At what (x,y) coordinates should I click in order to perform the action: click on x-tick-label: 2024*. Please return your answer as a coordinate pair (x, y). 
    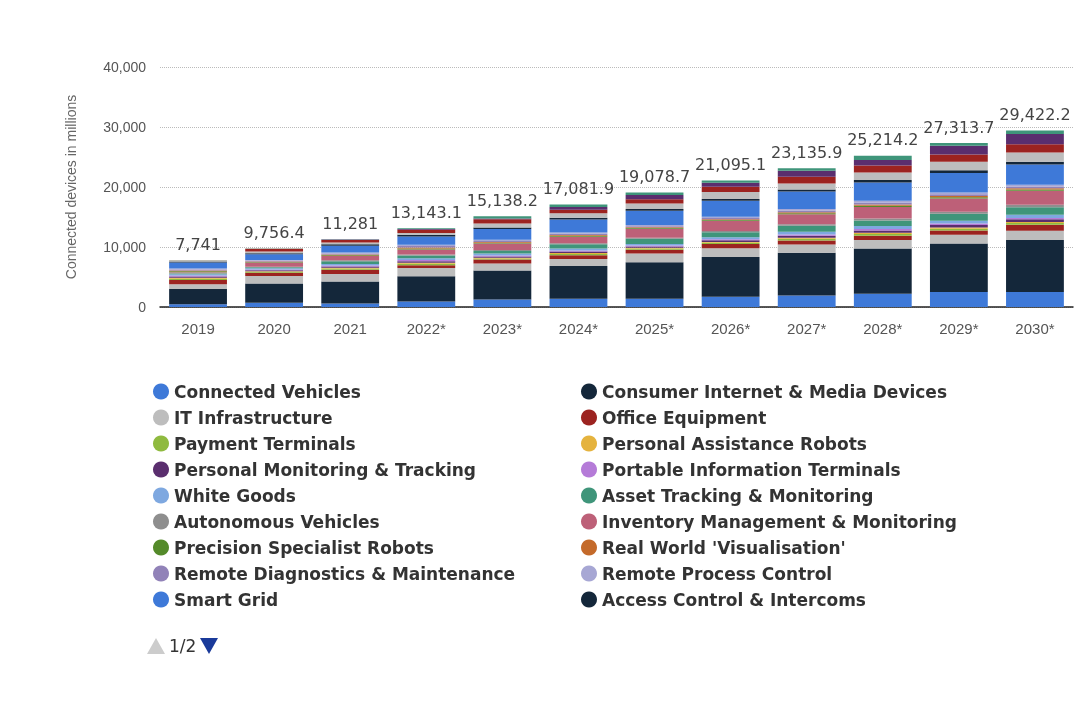
    Looking at the image, I should click on (578, 328).